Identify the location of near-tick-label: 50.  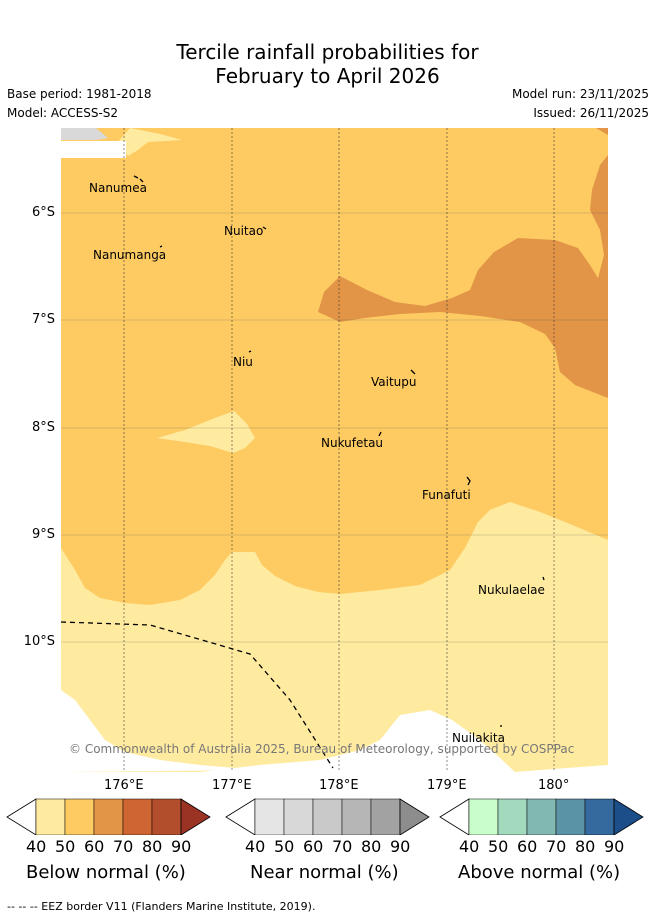
(284, 846).